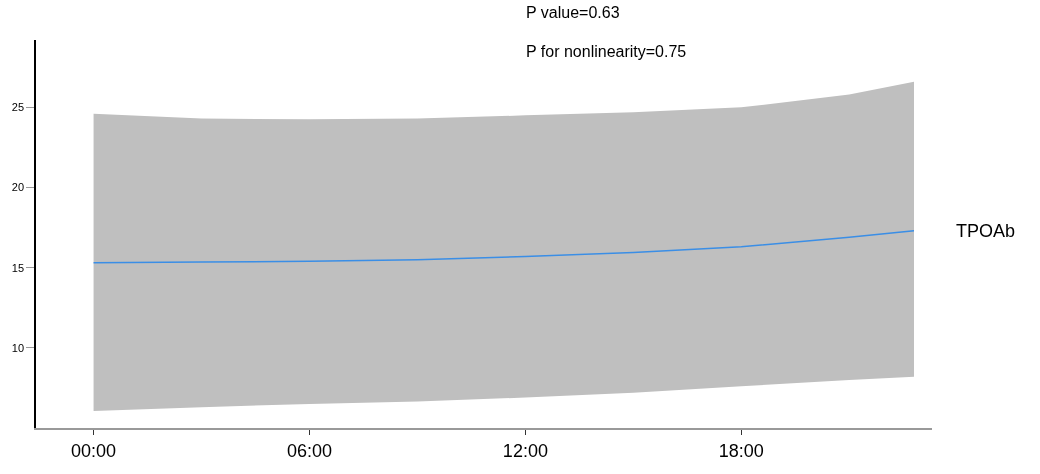 The width and height of the screenshot is (1040, 474). I want to click on annotation: P for nonlinearity=0.75, so click(606, 51).